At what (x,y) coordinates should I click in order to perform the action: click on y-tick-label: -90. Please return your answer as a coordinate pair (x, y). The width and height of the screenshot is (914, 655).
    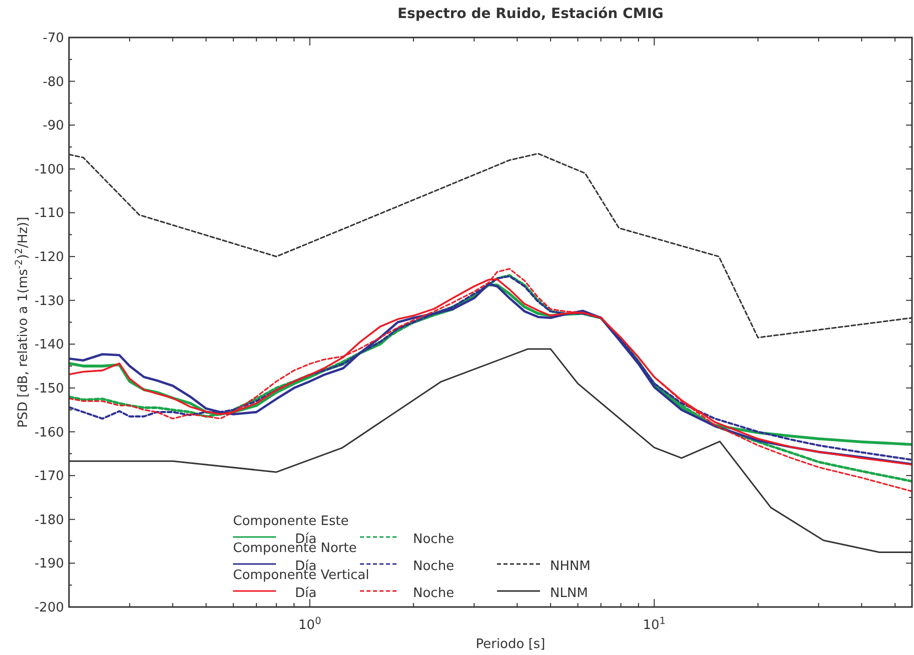
    Looking at the image, I should click on (53, 126).